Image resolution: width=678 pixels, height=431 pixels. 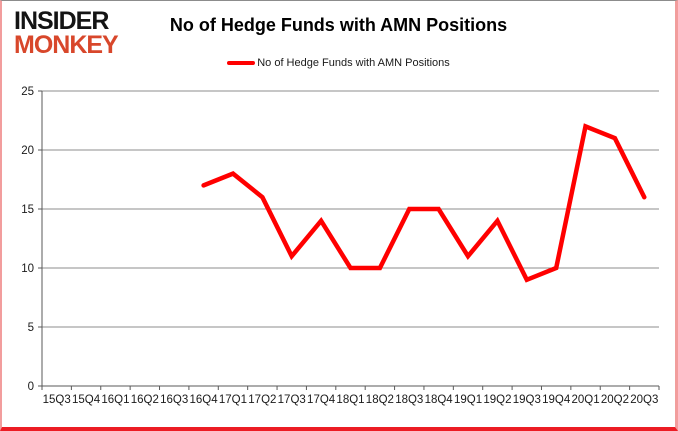 What do you see at coordinates (439, 400) in the screenshot?
I see `x-axis-label: 18Q4` at bounding box center [439, 400].